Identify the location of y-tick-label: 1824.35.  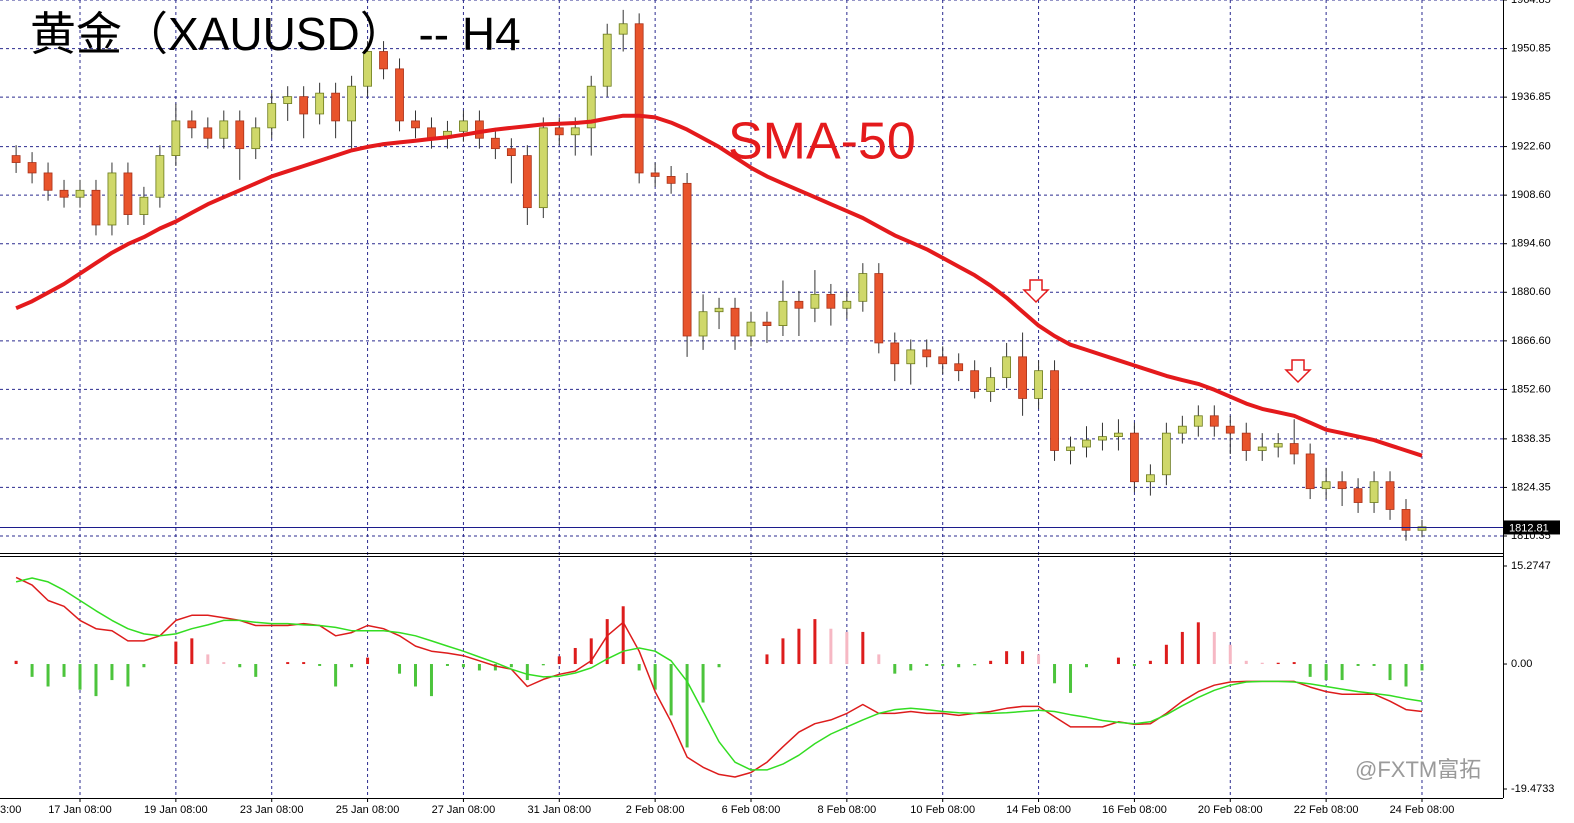
(1531, 487).